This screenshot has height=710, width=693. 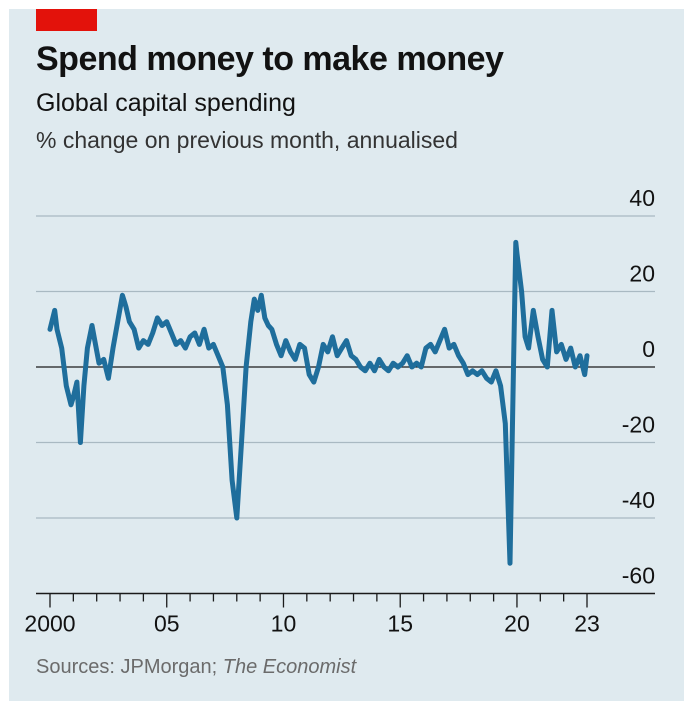 I want to click on x-tick-label-3: 15, so click(x=400, y=624).